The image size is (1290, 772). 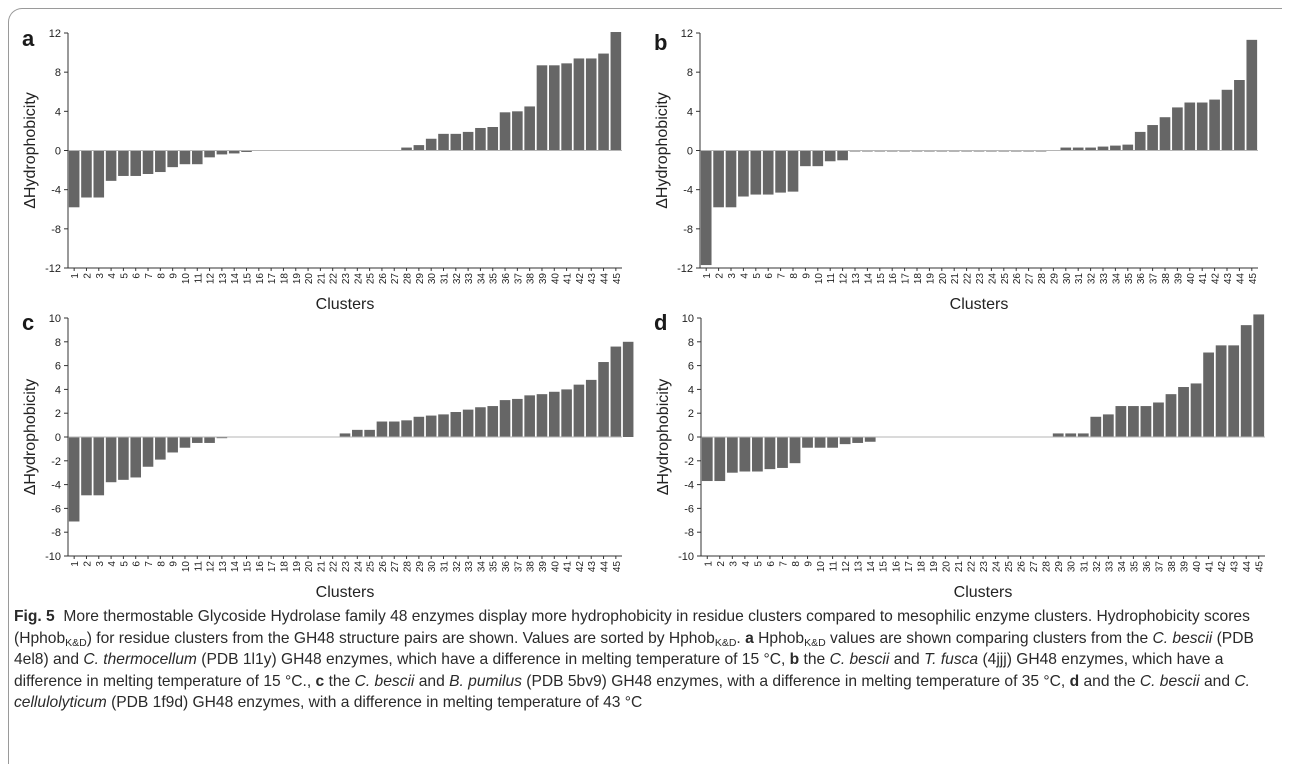 I want to click on x-tick-label-d: 31, so click(x=1084, y=567).